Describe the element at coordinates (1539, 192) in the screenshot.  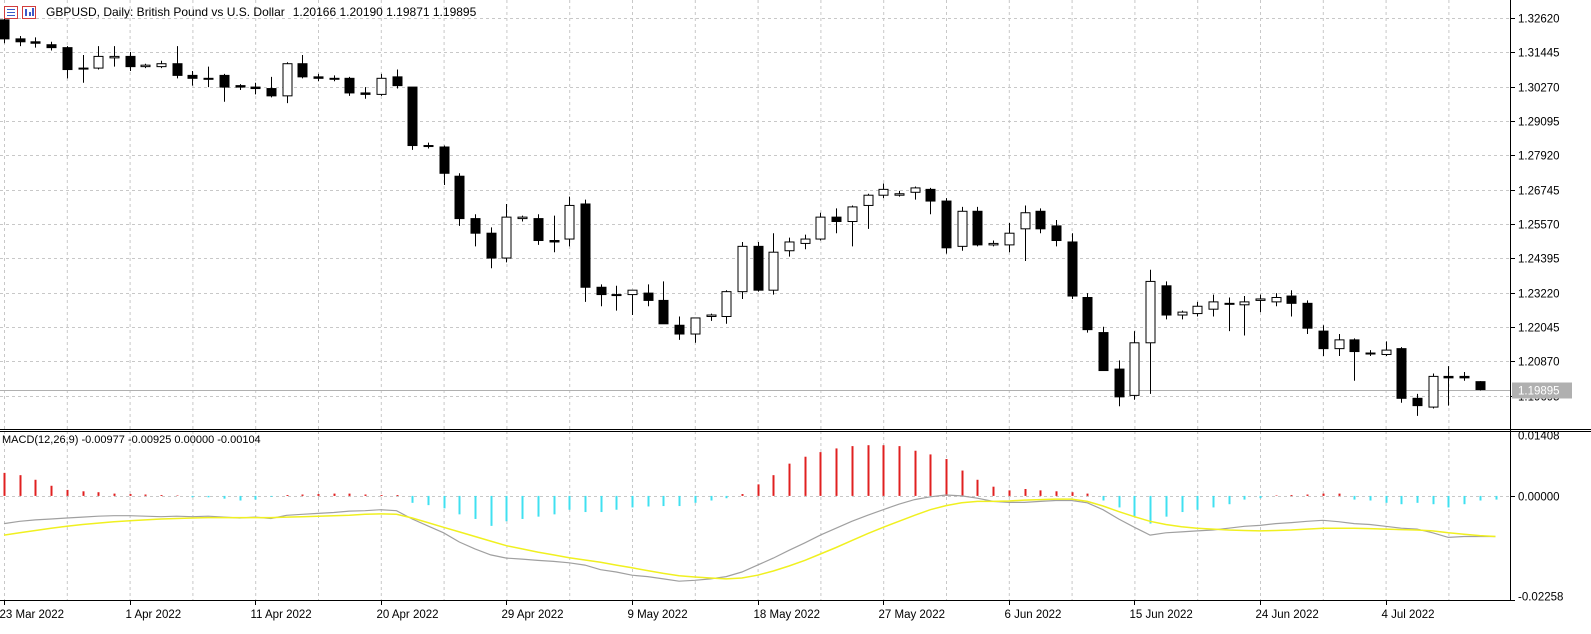
I see `price-tick-label: 1.26745` at that location.